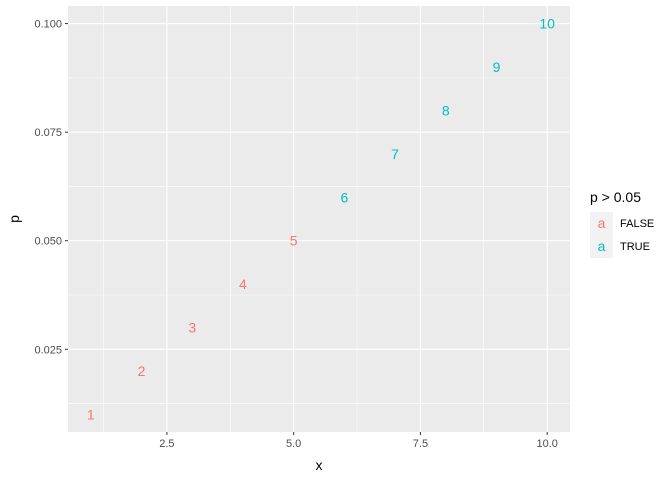 This screenshot has width=672, height=485. I want to click on point-label: 3, so click(192, 328).